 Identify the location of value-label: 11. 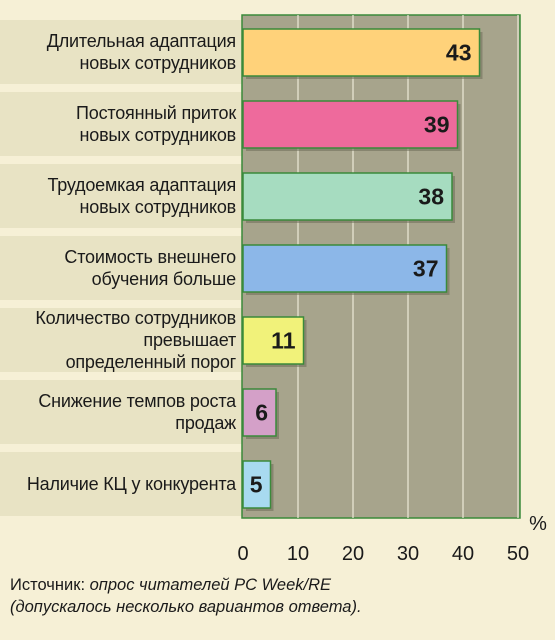
(283, 341).